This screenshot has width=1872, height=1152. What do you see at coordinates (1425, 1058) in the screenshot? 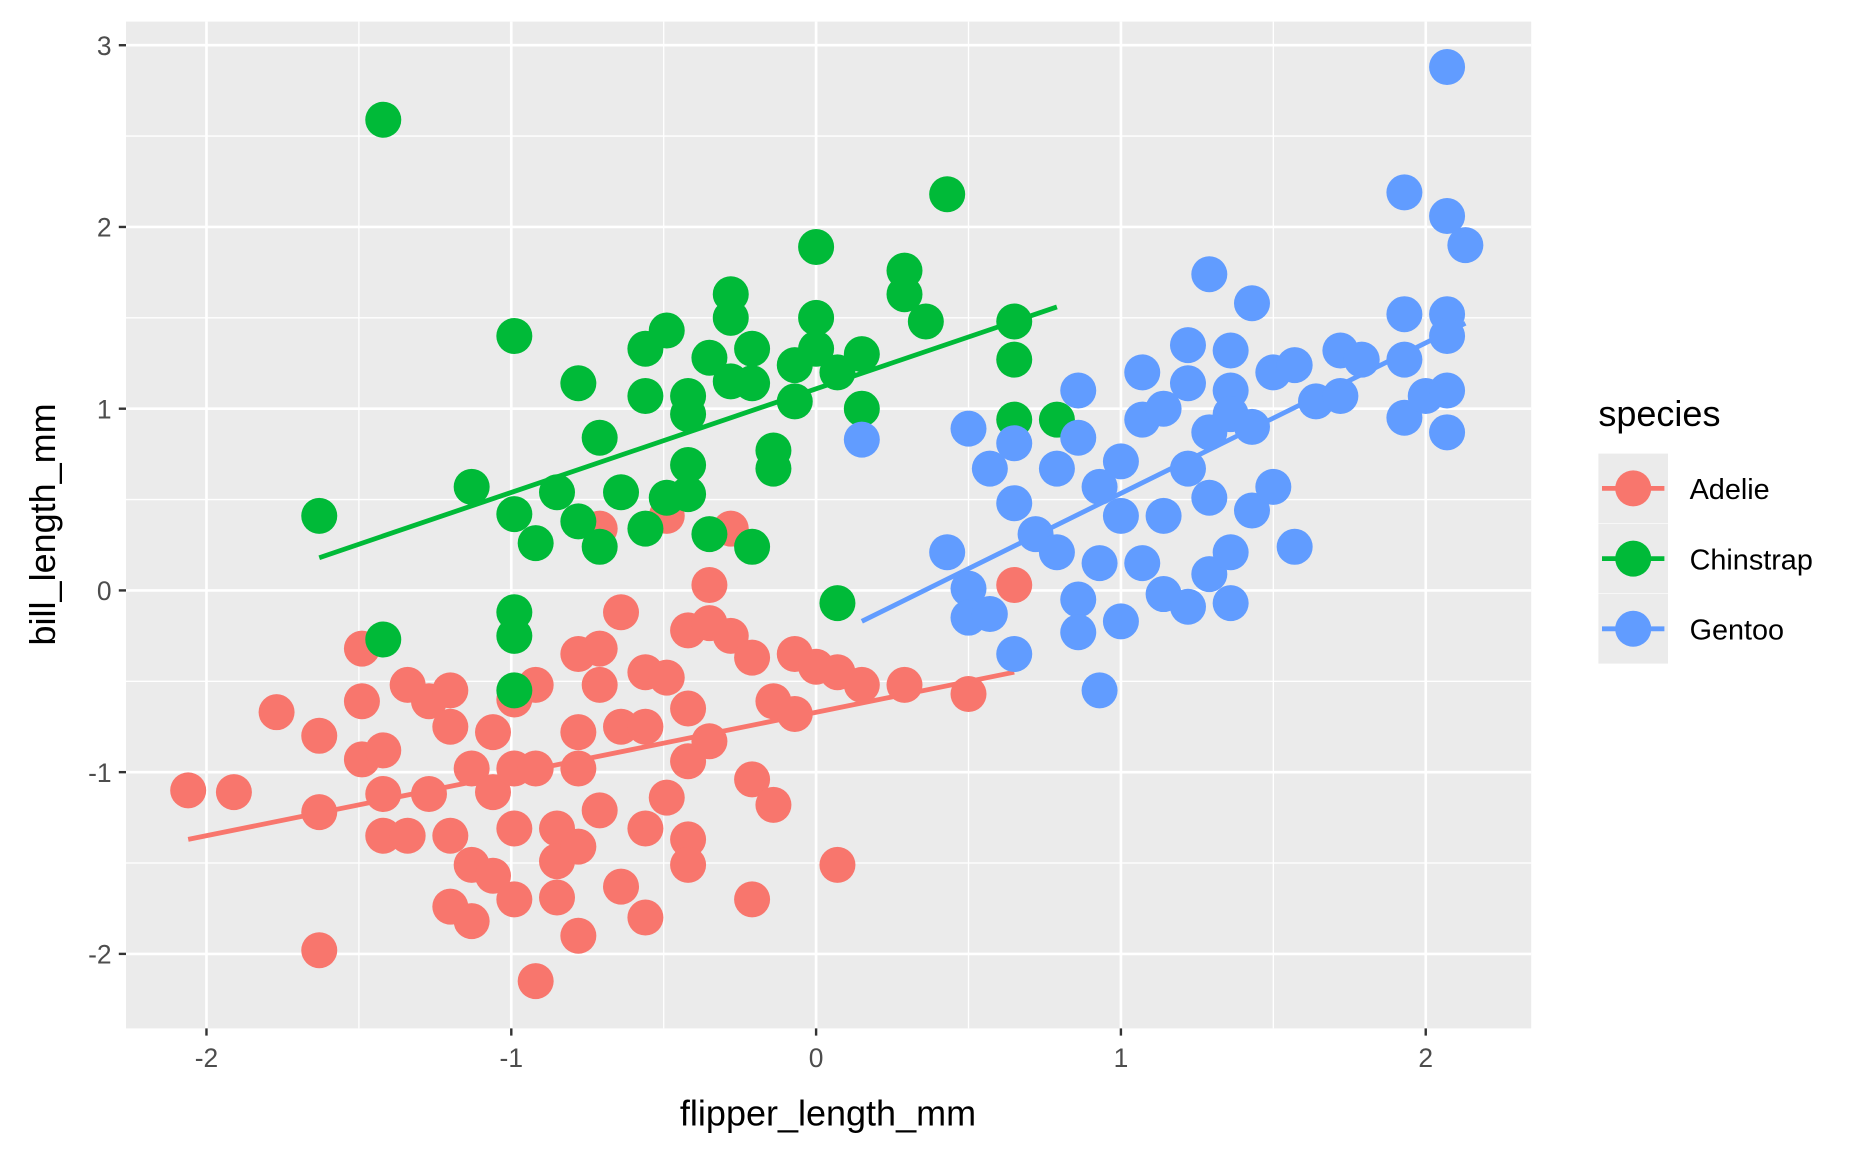
I see `x-tick-label: 2` at bounding box center [1425, 1058].